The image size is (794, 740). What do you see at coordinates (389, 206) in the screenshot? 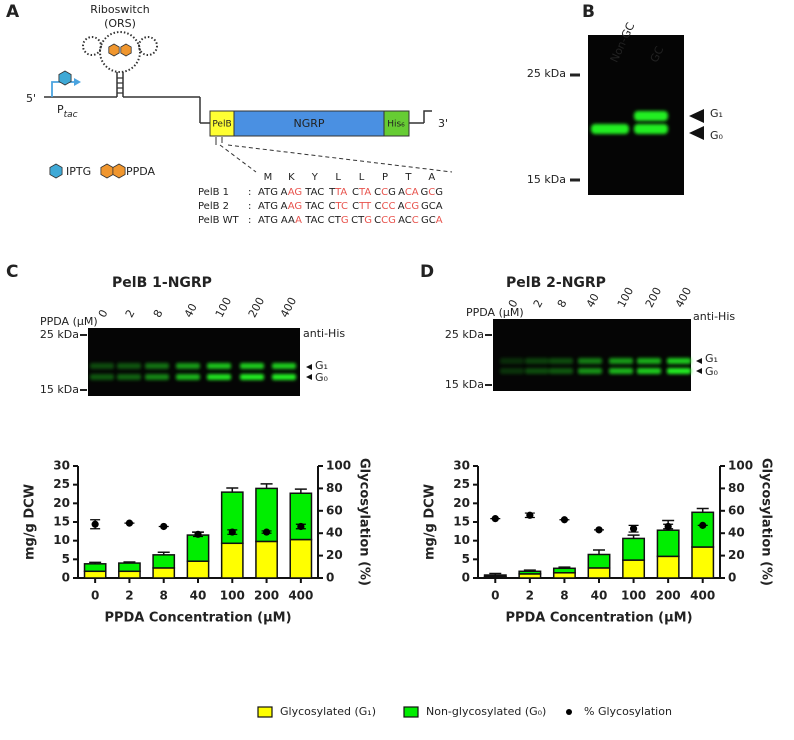
I see `codon-part: CC` at bounding box center [389, 206].